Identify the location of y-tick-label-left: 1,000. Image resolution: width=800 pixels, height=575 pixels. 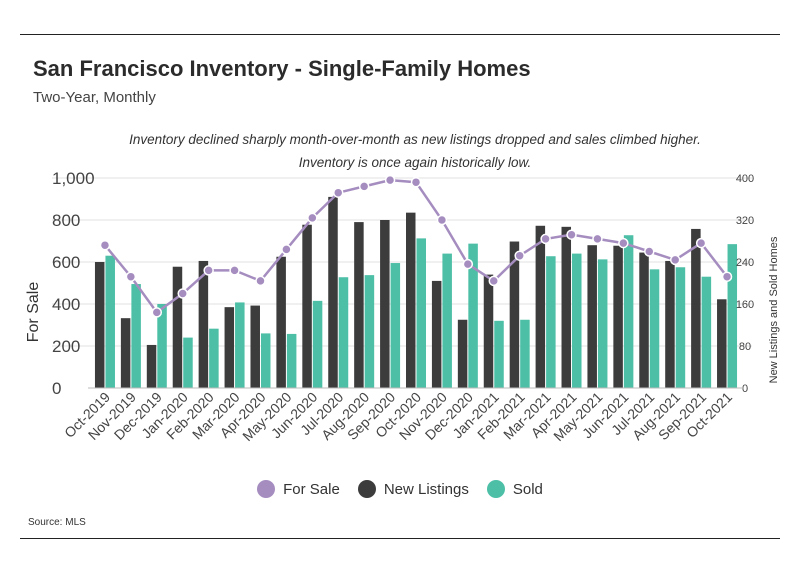
(73, 178).